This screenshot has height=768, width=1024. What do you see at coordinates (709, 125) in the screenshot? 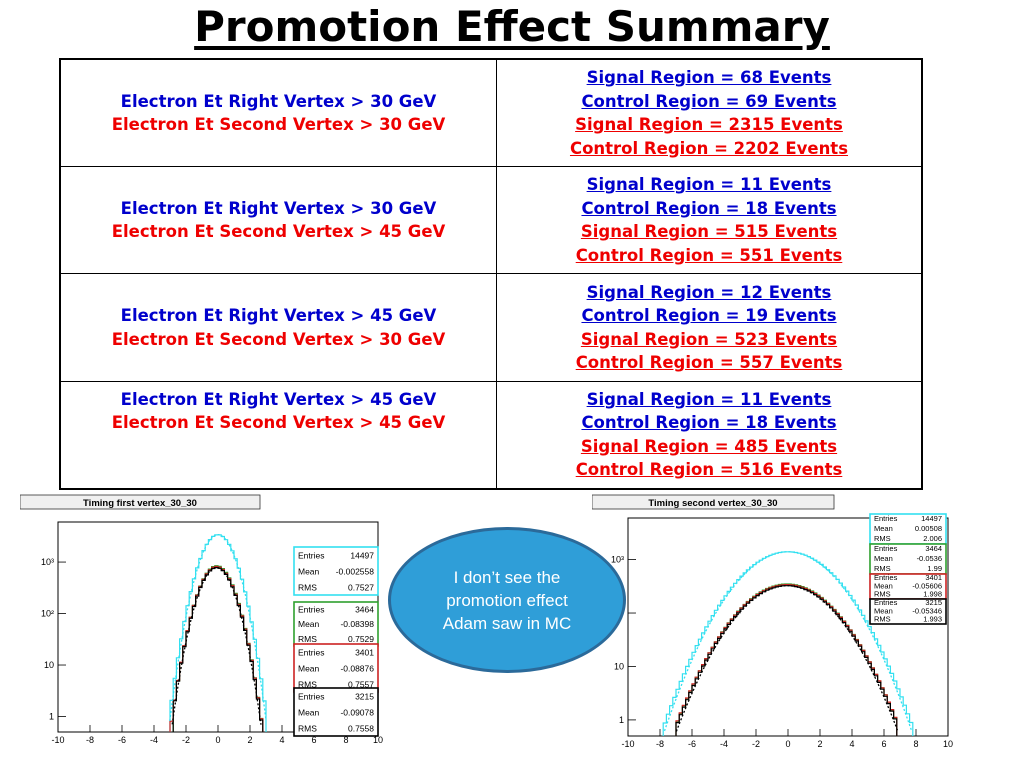
I see `signal-region-red: Signal Region = 2315 Events` at bounding box center [709, 125].